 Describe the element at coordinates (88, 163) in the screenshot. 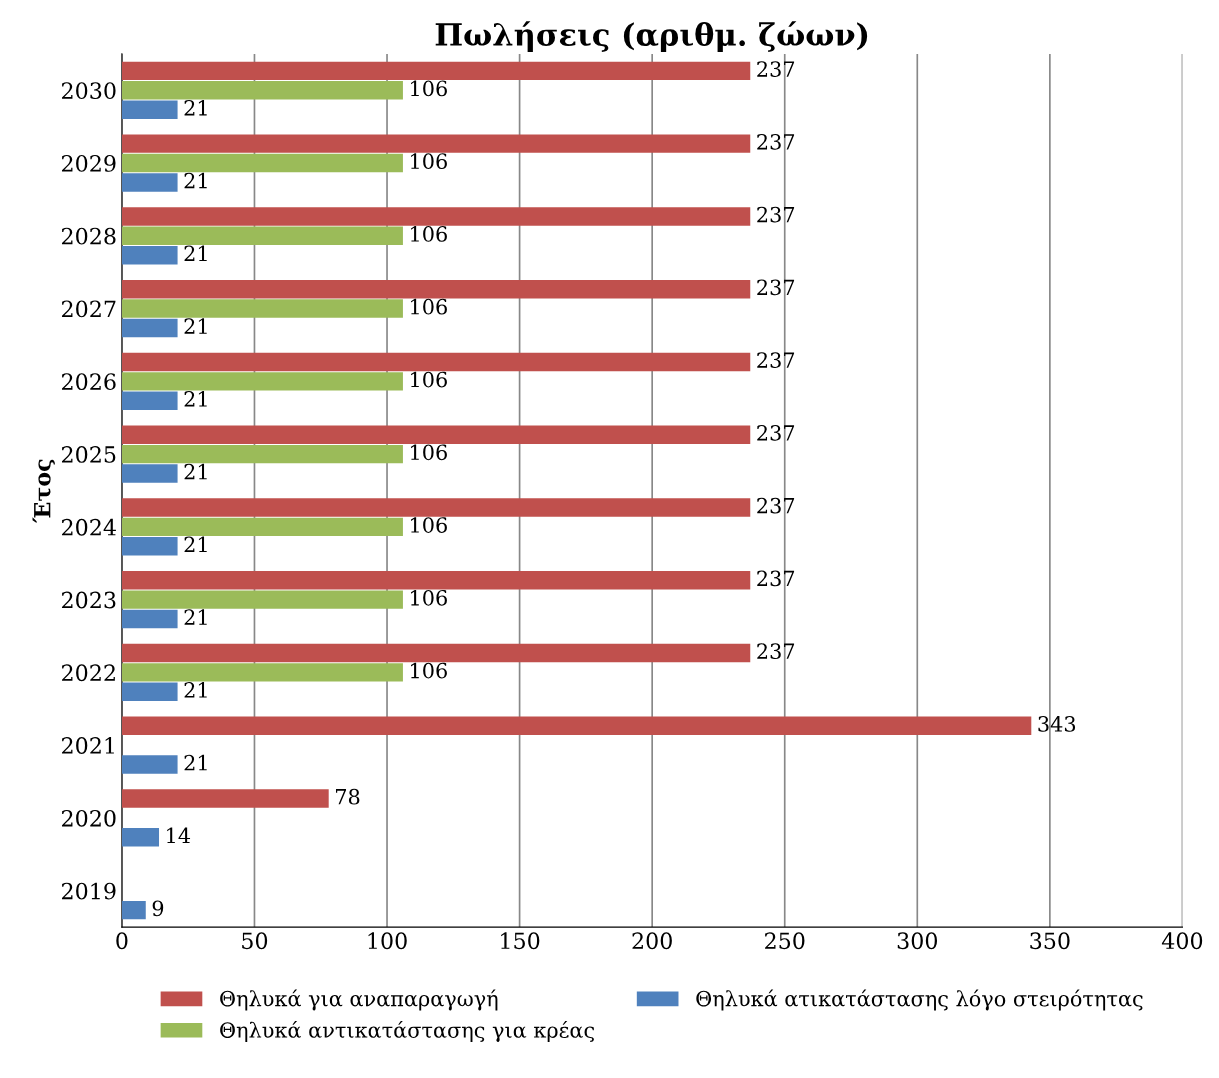

I see `y-tick-label: 2029` at that location.